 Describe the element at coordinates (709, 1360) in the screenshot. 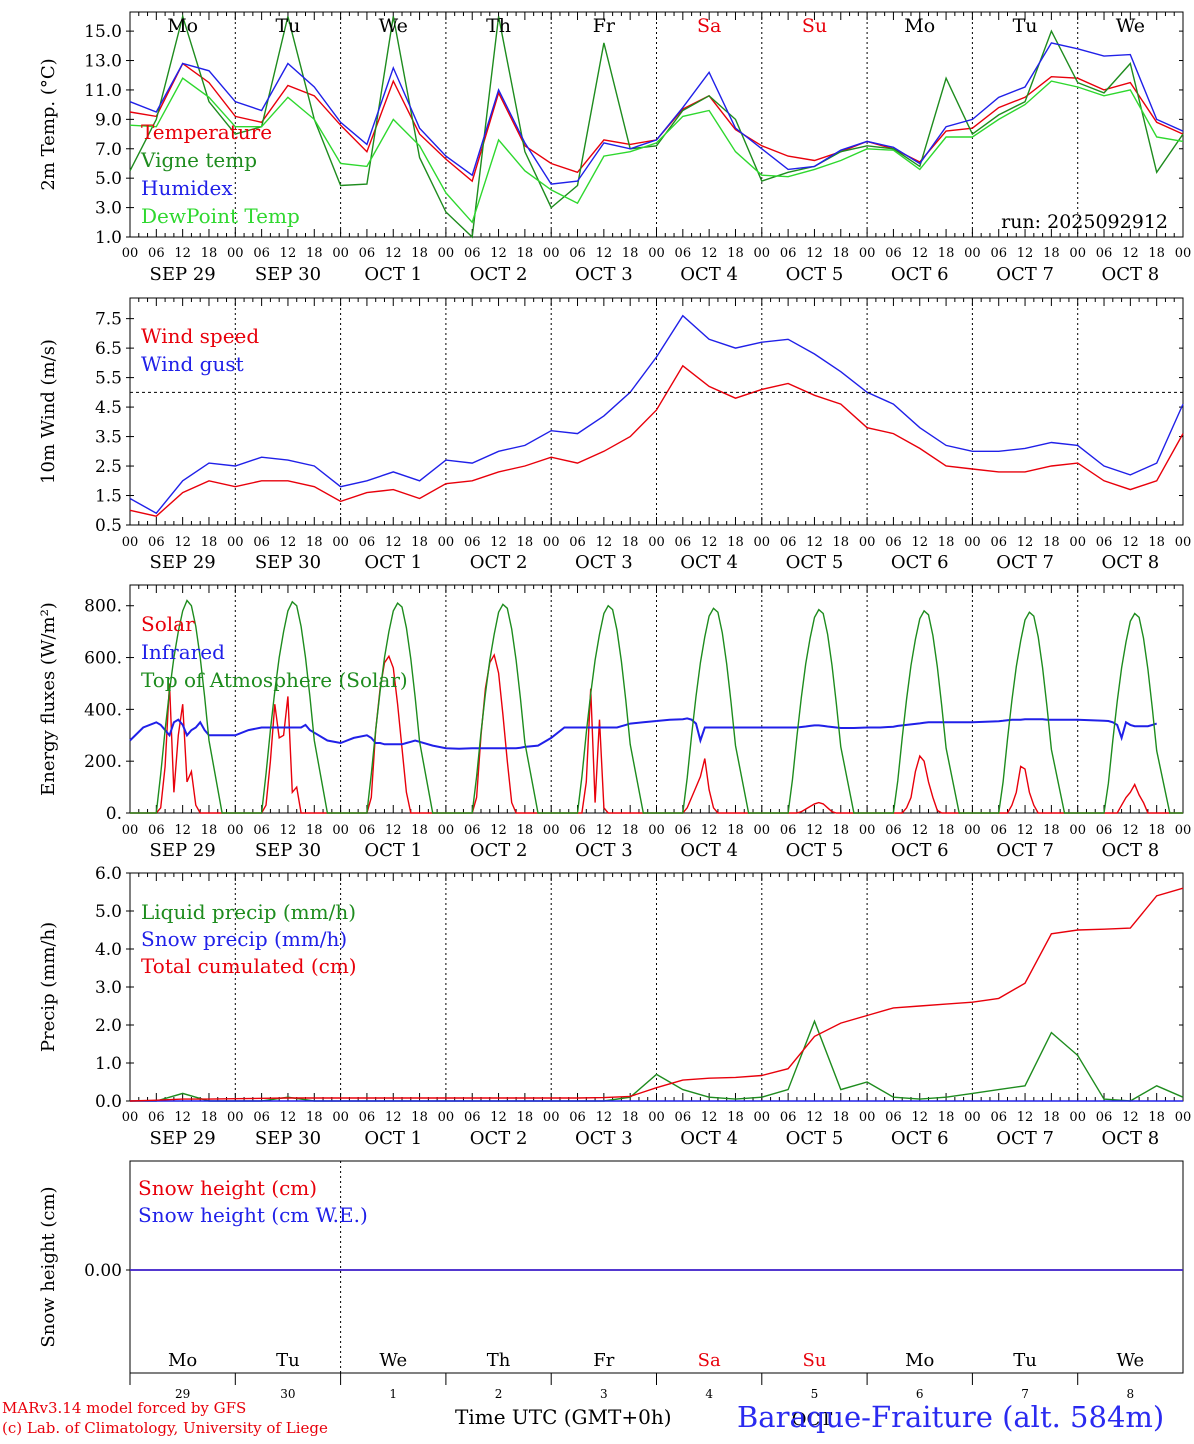

I see `day-name: Sa` at that location.